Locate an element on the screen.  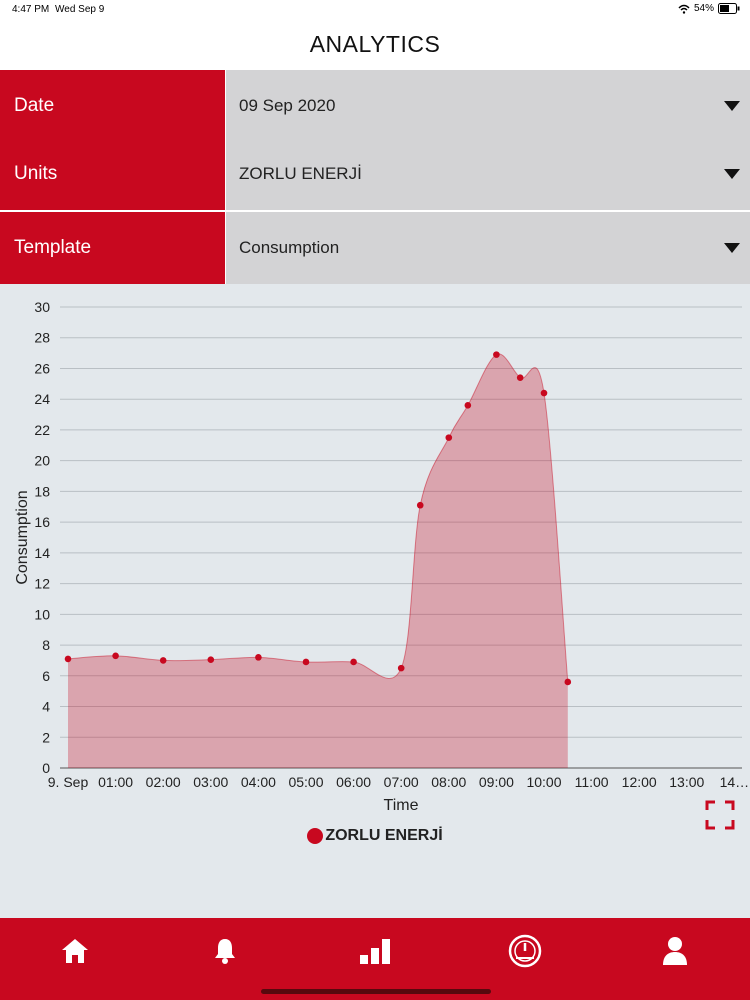
battery-percent: 54% is located at coordinates (703, 8).